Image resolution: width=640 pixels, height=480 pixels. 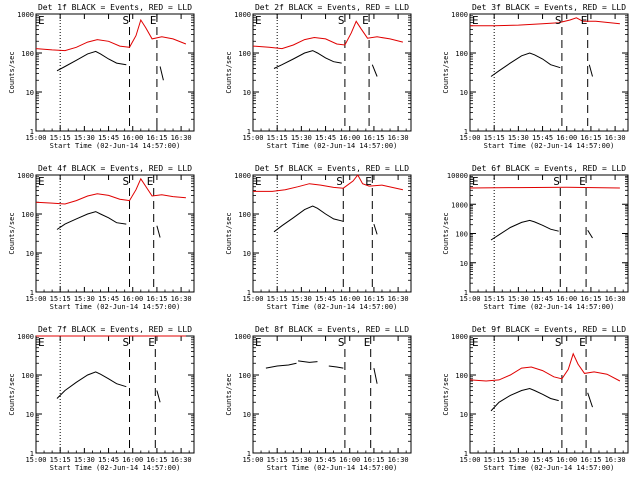 I want to click on x-tick-label: 15:00, so click(x=469, y=460).